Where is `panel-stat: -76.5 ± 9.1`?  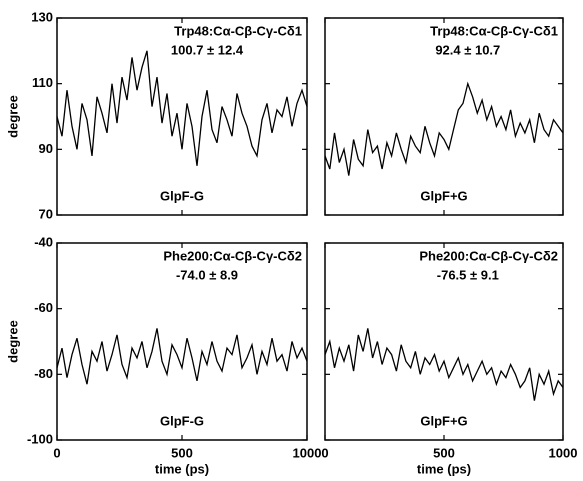
panel-stat: -76.5 ± 9.1 is located at coordinates (468, 274).